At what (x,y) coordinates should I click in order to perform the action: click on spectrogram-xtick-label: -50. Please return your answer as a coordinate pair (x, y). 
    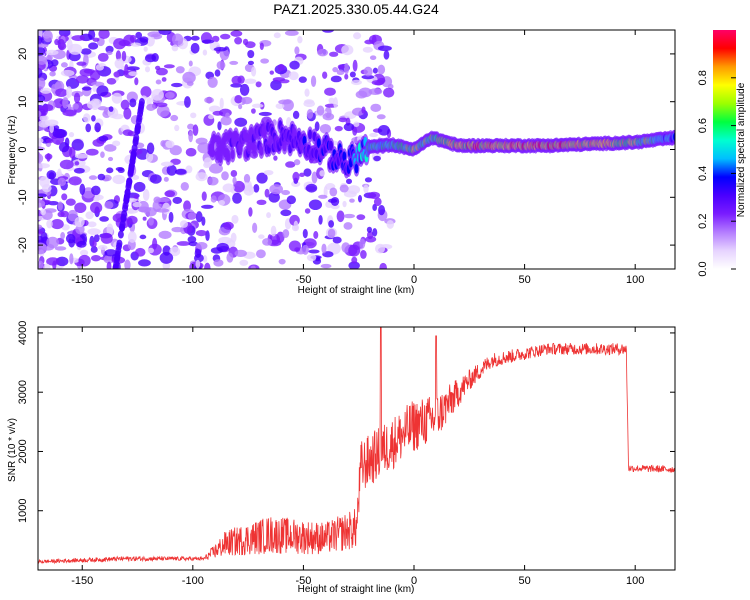
    Looking at the image, I should click on (303, 280).